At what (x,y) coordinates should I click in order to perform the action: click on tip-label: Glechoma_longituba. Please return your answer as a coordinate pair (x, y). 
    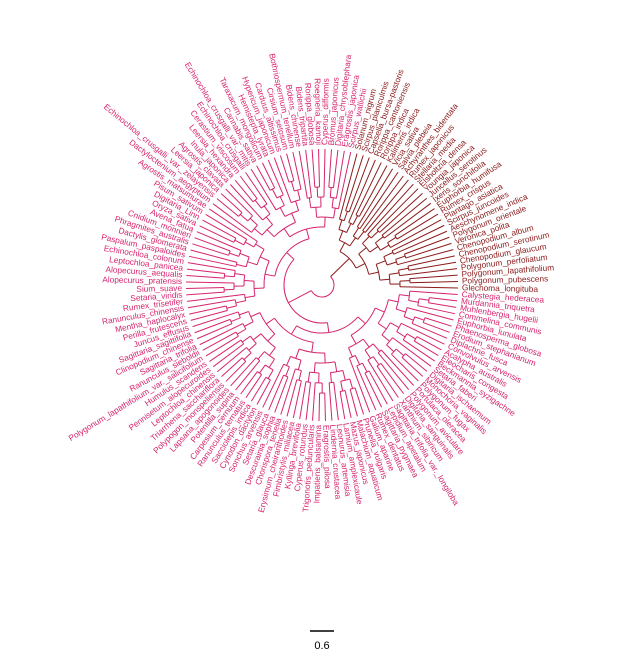
    Looking at the image, I should click on (500, 288).